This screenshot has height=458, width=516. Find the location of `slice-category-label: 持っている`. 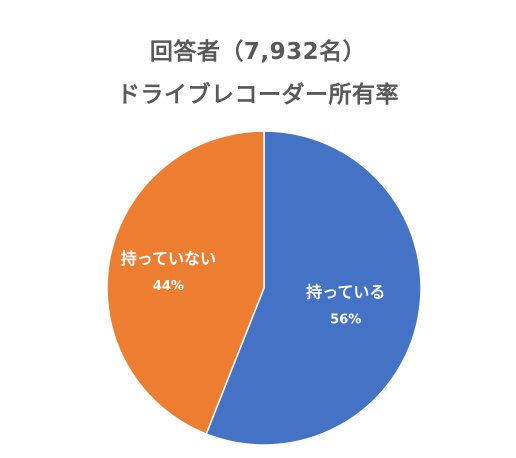

slice-category-label: 持っている is located at coordinates (345, 292).